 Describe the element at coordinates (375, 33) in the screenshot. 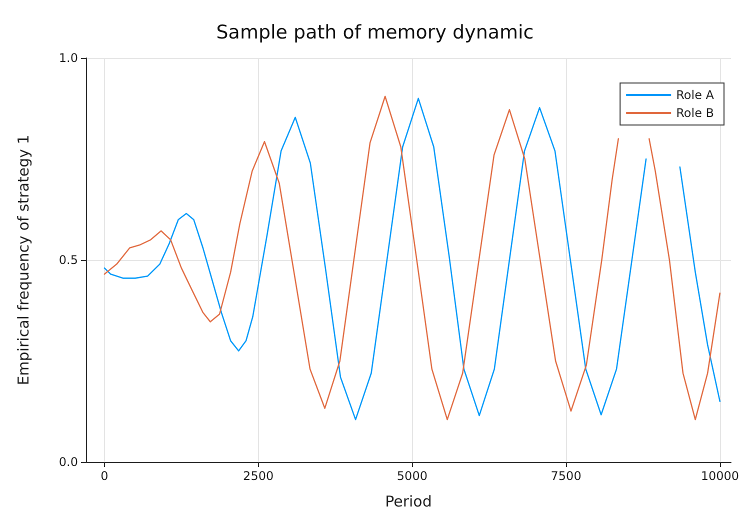

I see `chart-title: Sample path of memory dynamic` at that location.